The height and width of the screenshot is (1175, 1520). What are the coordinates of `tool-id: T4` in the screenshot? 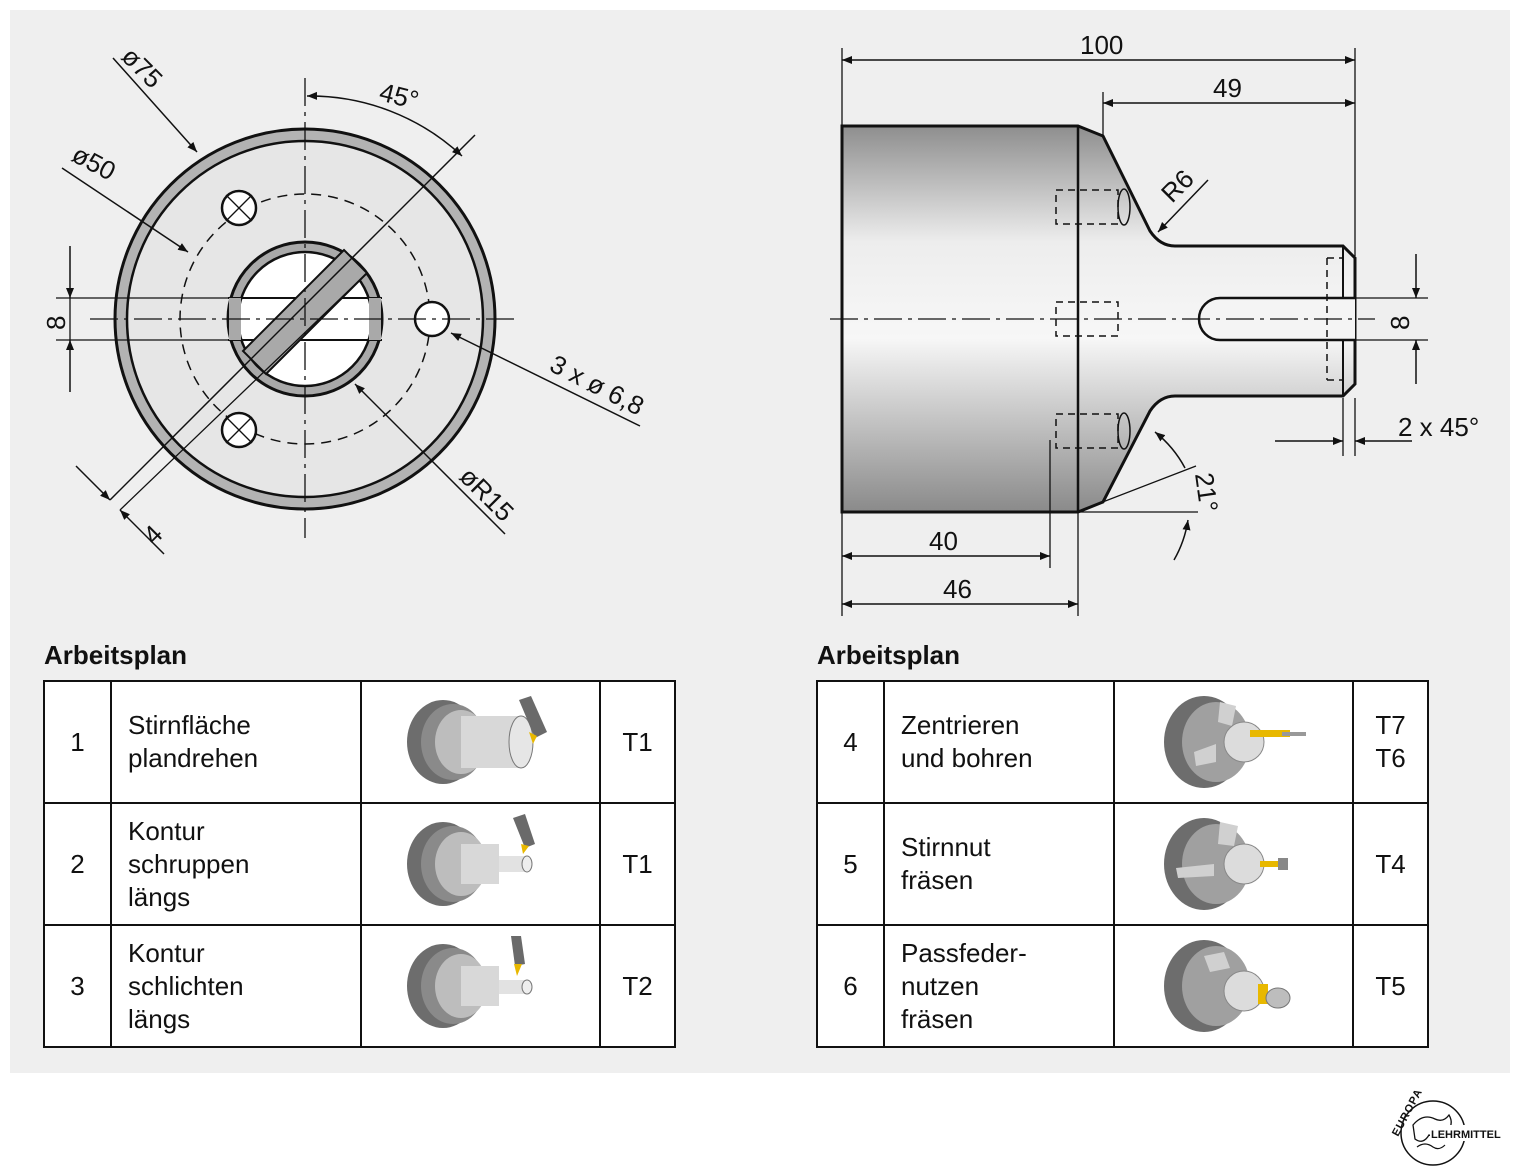 It's located at (1390, 864).